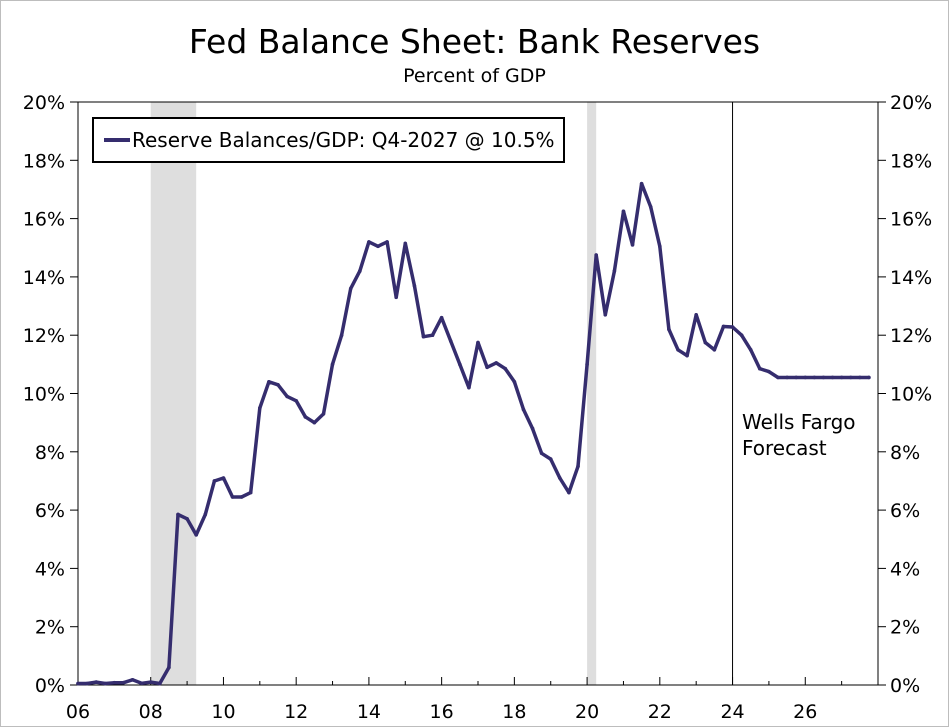  What do you see at coordinates (784, 448) in the screenshot?
I see `annotation-line-2: Forecast` at bounding box center [784, 448].